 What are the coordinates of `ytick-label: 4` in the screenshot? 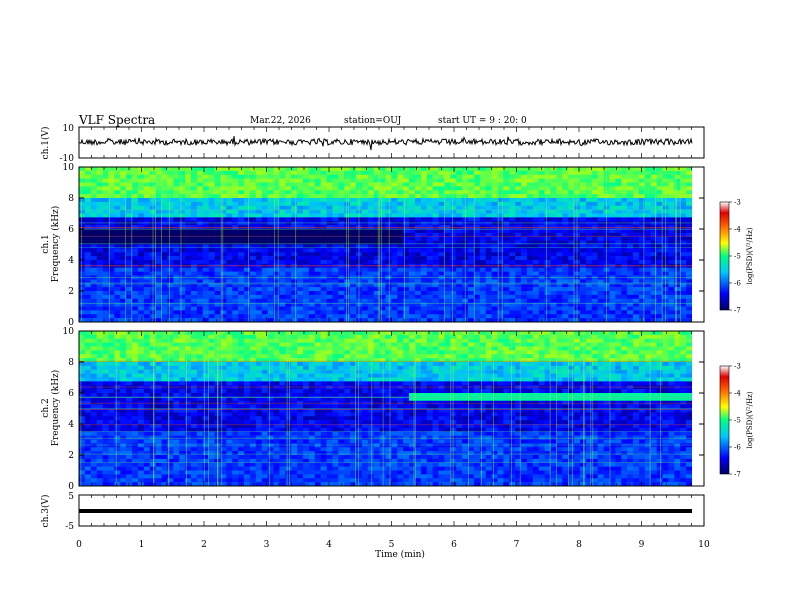 It's located at (71, 261).